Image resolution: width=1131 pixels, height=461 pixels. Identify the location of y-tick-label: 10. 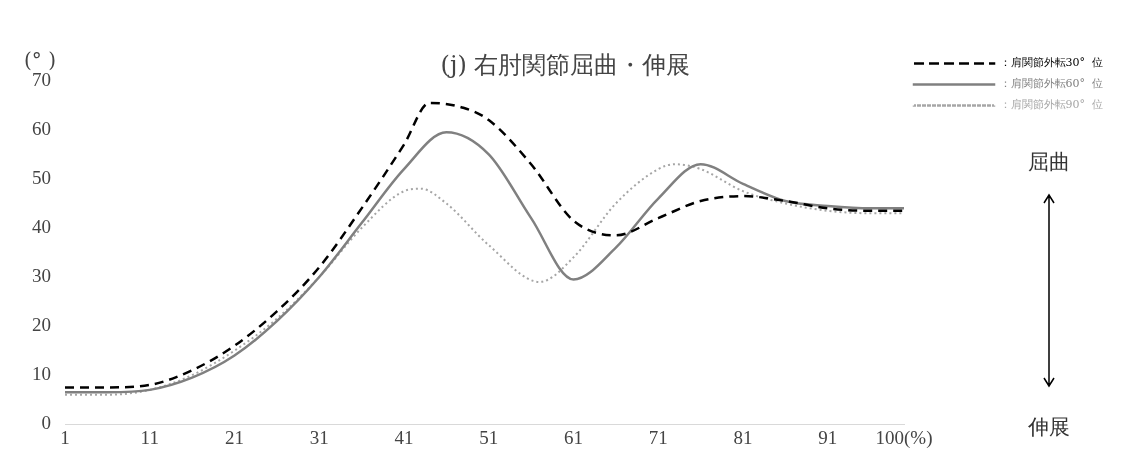
(41, 374).